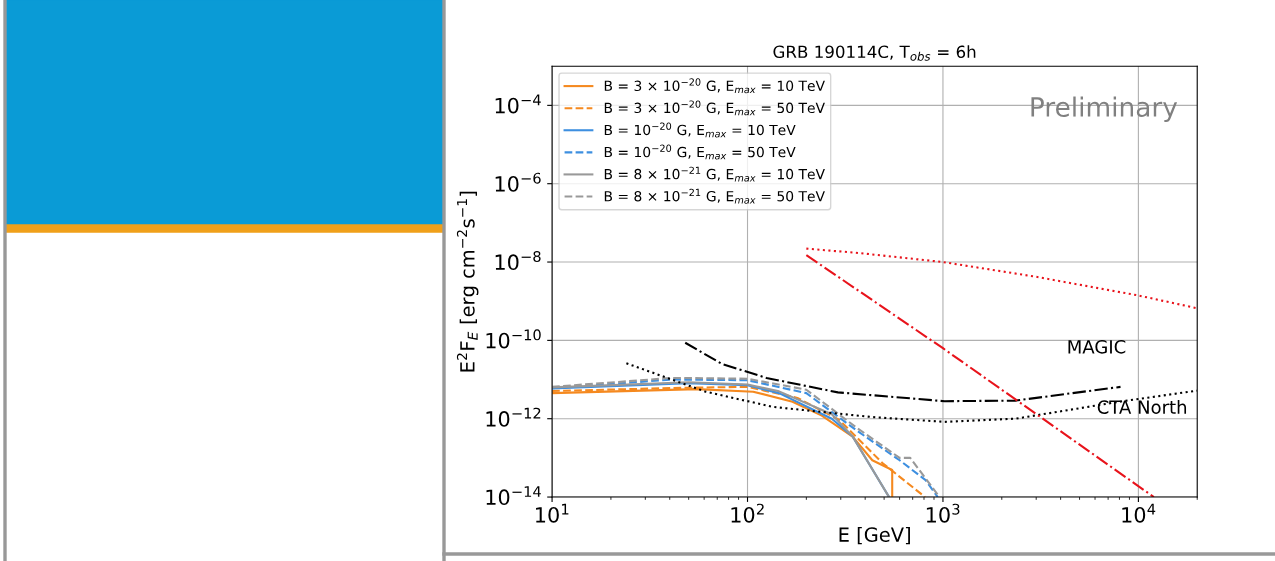 The width and height of the screenshot is (1275, 561). I want to click on legend-label: B = 8 × 10$^{−21}$ G, E$_{max}$ = 50 TeV, so click(714, 196).